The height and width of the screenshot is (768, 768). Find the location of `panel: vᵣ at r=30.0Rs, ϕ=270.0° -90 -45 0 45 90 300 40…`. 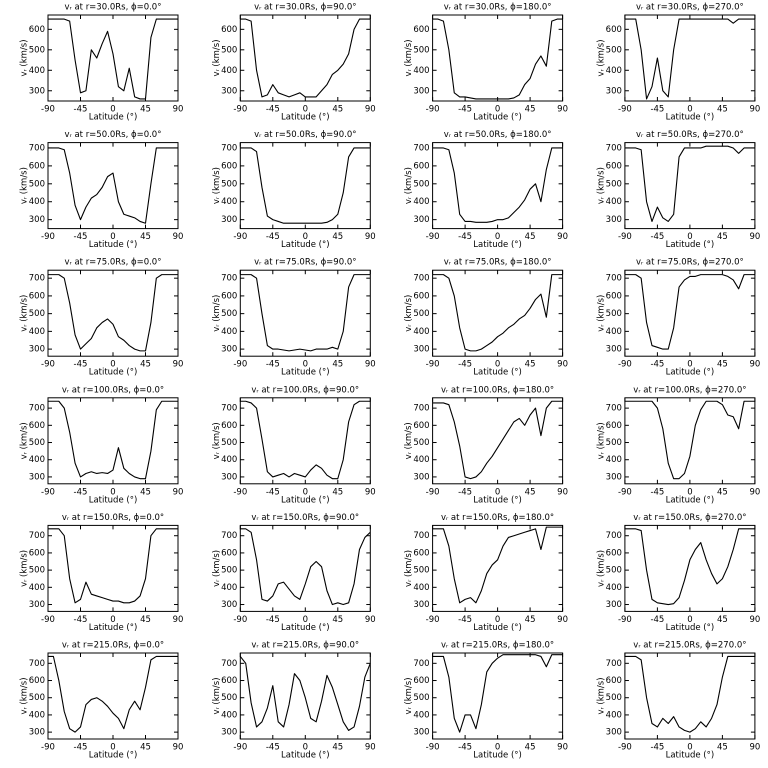

panel: vᵣ at r=30.0Rs, ϕ=270.0° -90 -45 0 45 90 300 40… is located at coordinates (678, 63).